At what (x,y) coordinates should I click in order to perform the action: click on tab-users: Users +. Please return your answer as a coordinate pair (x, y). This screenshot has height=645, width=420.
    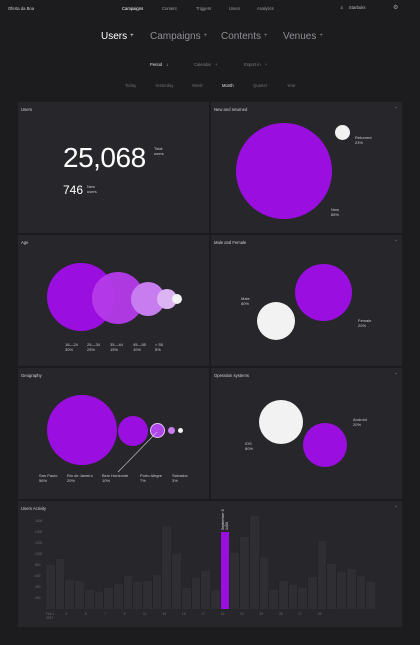
    Looking at the image, I should click on (117, 36).